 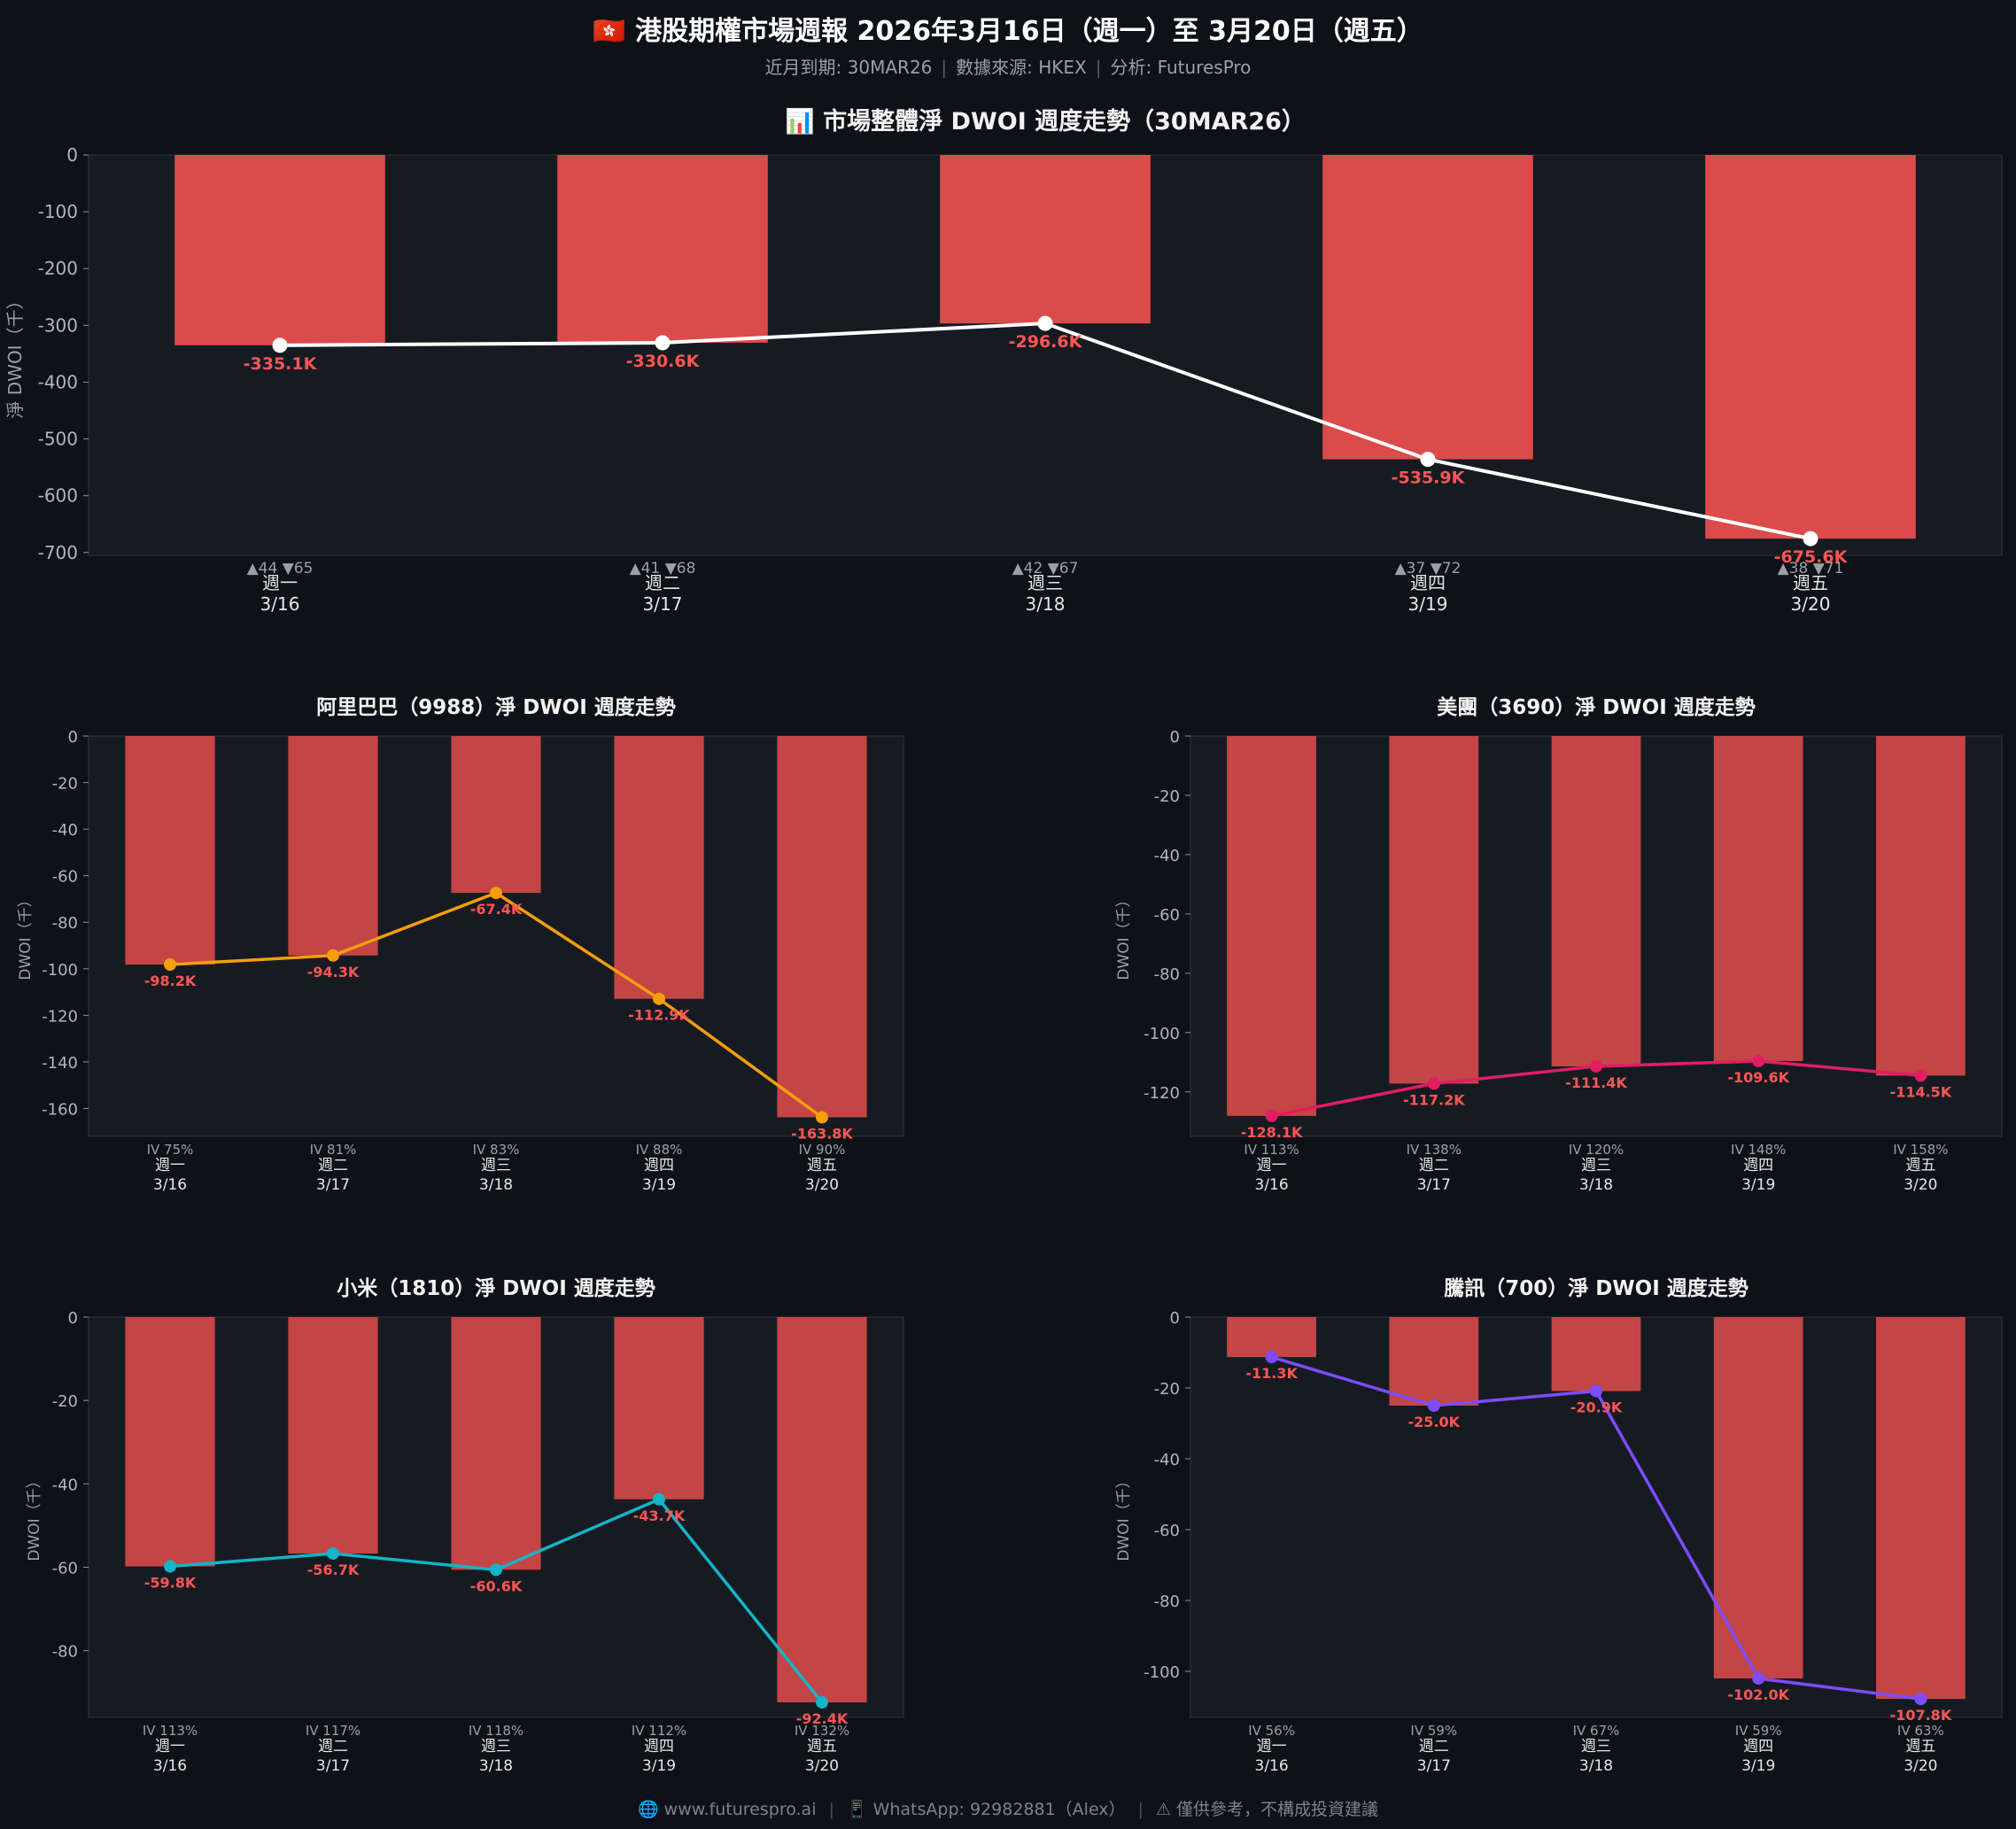 I want to click on up-down-count: ▲42 ▼67, so click(x=1045, y=568).